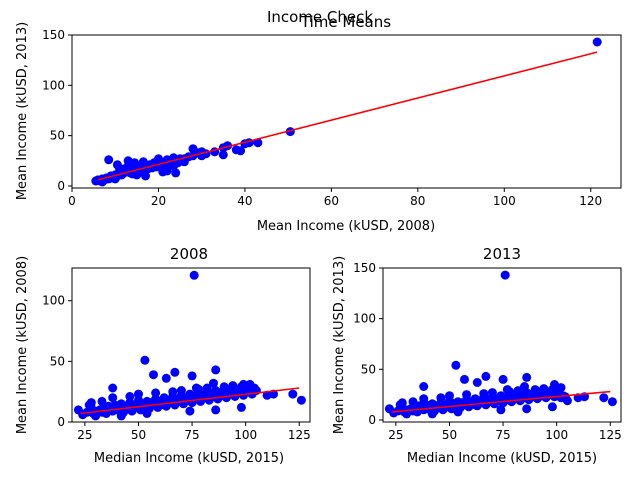 The width and height of the screenshot is (640, 480). What do you see at coordinates (22, 345) in the screenshot?
I see `y-axis-label: Mean Income (kUSD, 2008)` at bounding box center [22, 345].